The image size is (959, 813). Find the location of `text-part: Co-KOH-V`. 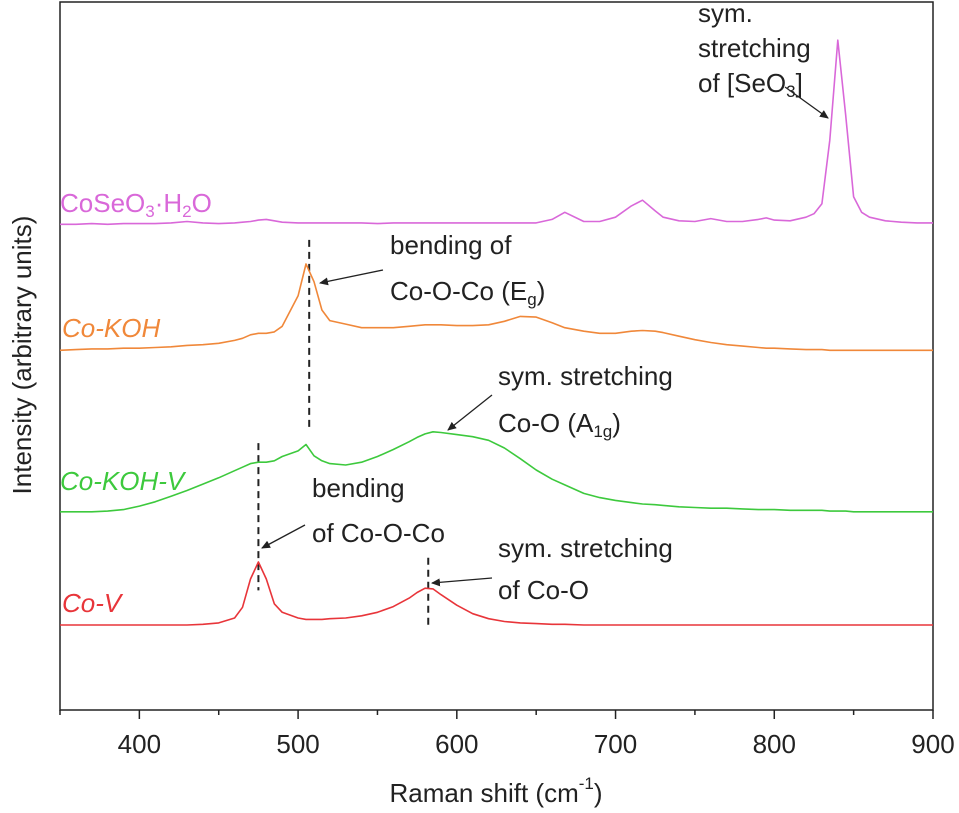

text-part: Co-KOH-V is located at coordinates (123, 481).